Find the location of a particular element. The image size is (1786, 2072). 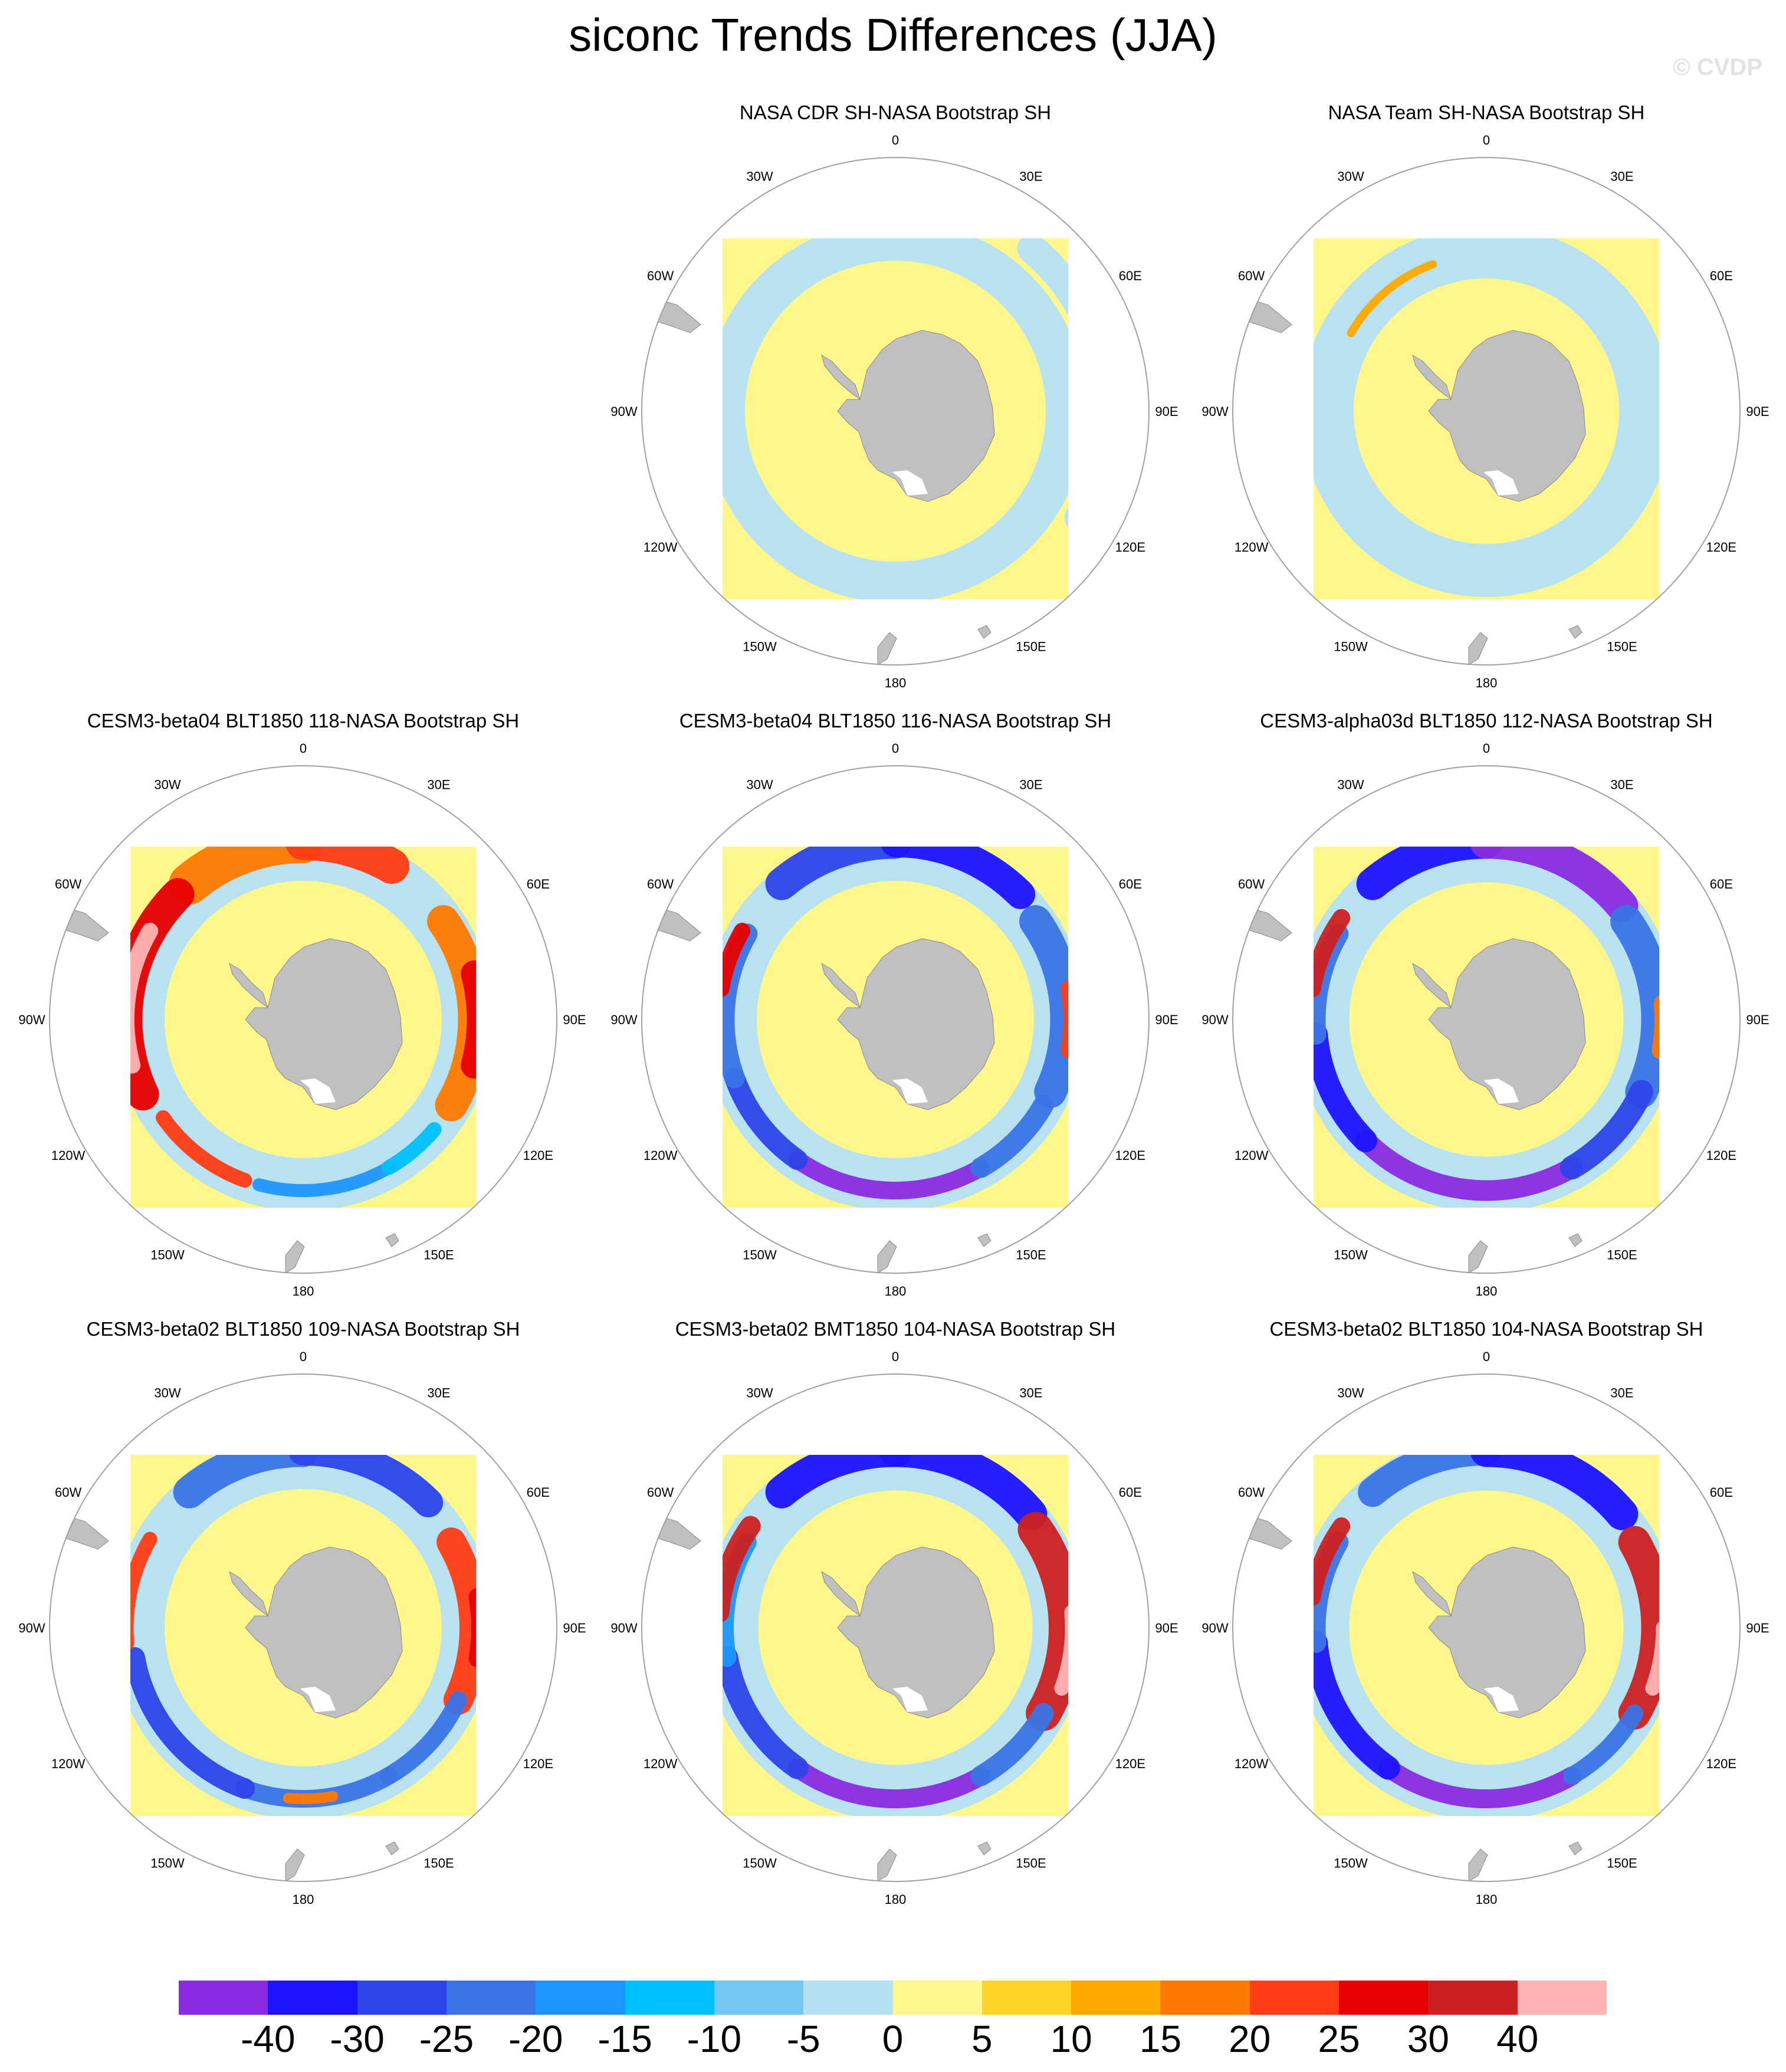

colorbar-label: -25 is located at coordinates (446, 2039).